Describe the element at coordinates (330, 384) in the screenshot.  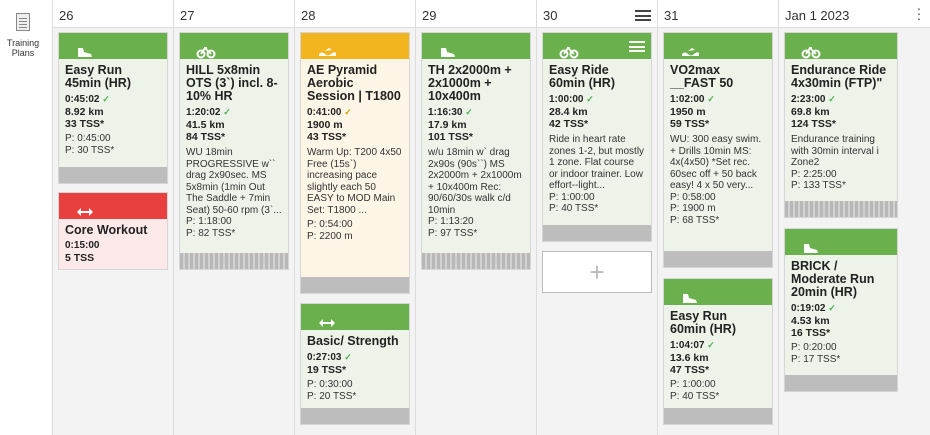
I see `planned-duration: P: 0:30:00` at that location.